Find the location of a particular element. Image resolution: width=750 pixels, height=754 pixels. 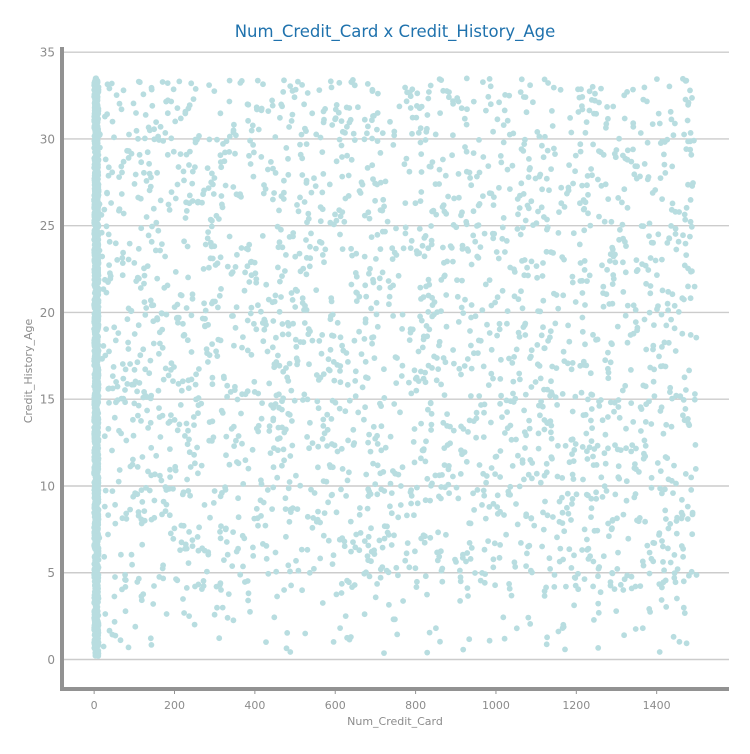

y-tick-label: 5 is located at coordinates (51, 573).